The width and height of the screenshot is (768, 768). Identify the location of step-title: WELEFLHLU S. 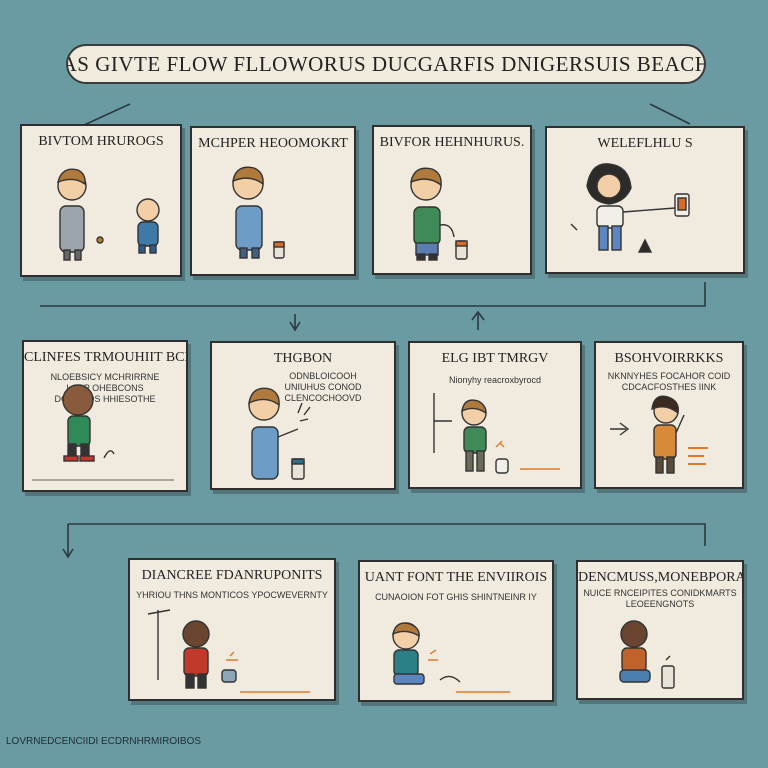
(645, 143).